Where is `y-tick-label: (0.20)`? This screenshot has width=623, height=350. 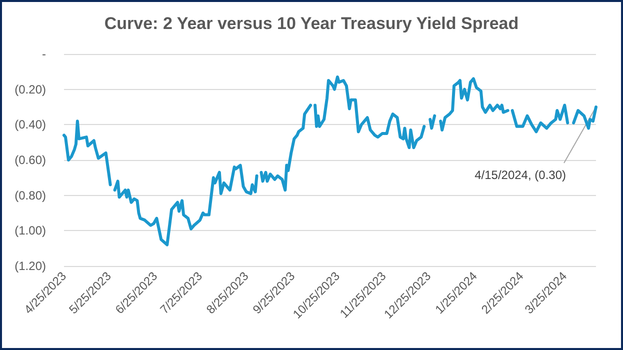 y-tick-label: (0.20) is located at coordinates (30, 89).